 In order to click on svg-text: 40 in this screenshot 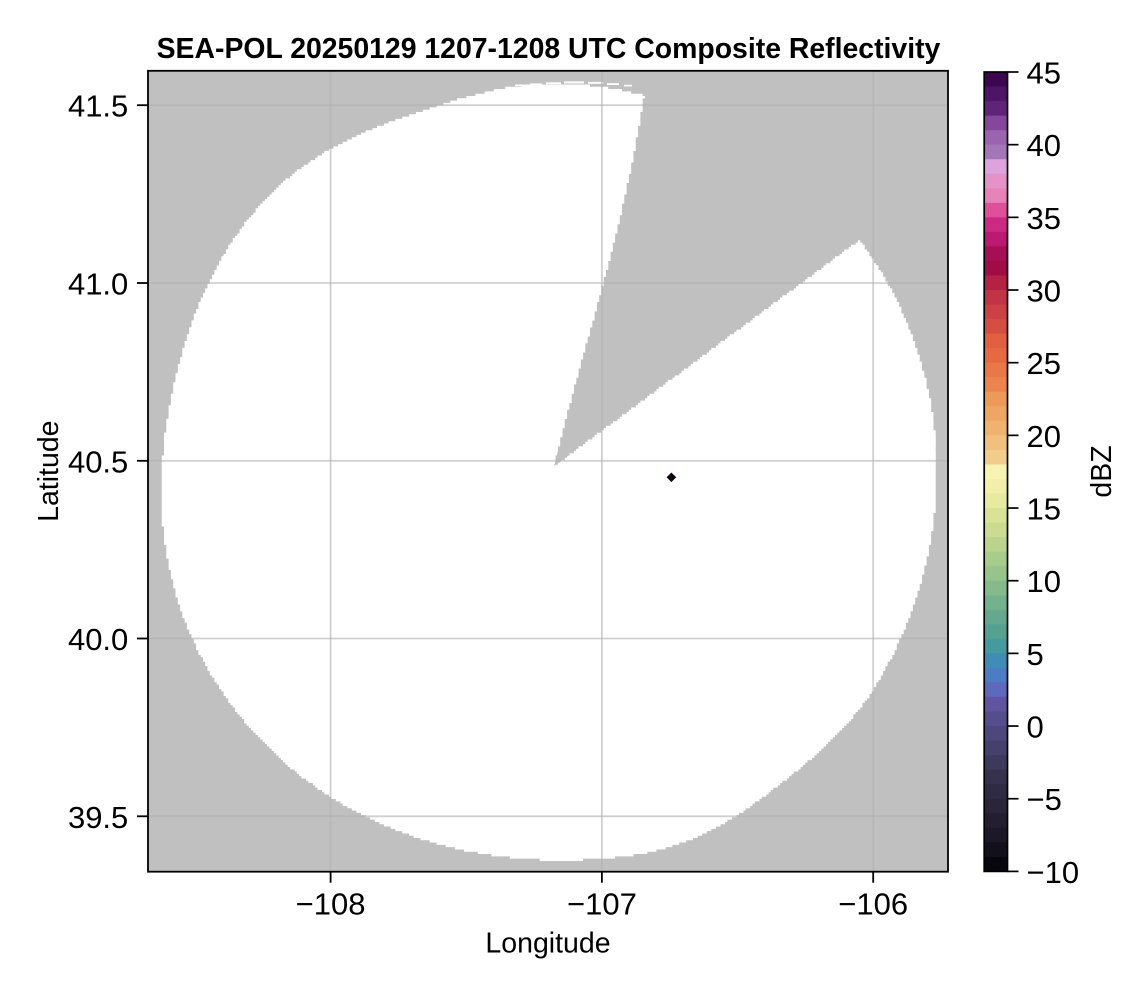, I will do `click(1044, 145)`.